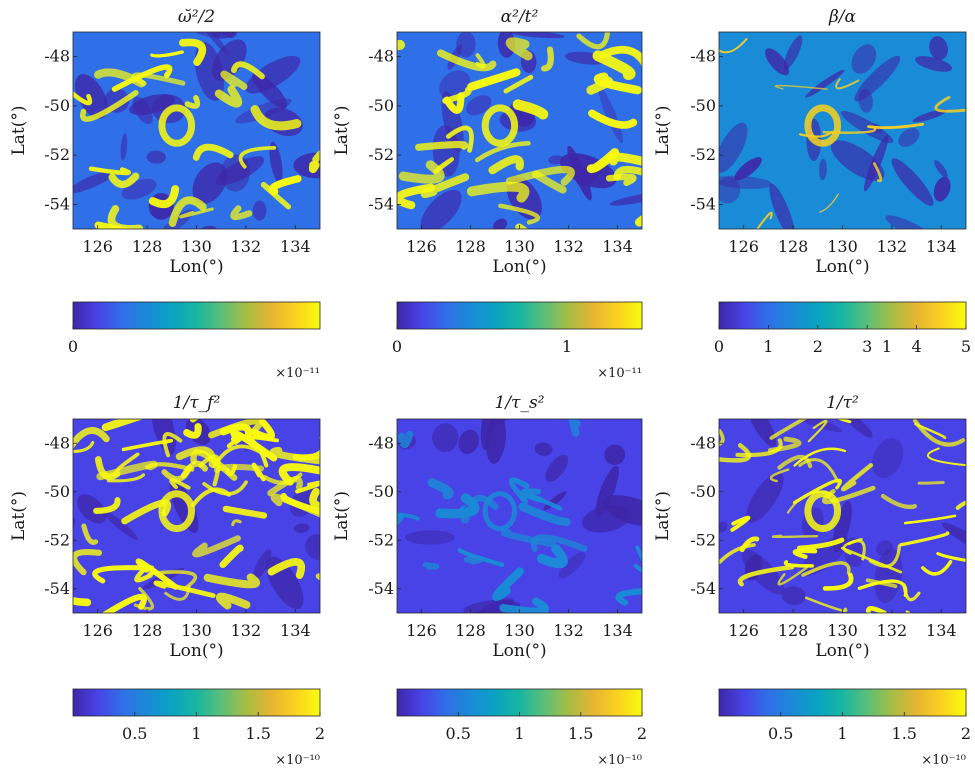  I want to click on colorbar-multiplier: ×10⁻¹⁰, so click(943, 760).